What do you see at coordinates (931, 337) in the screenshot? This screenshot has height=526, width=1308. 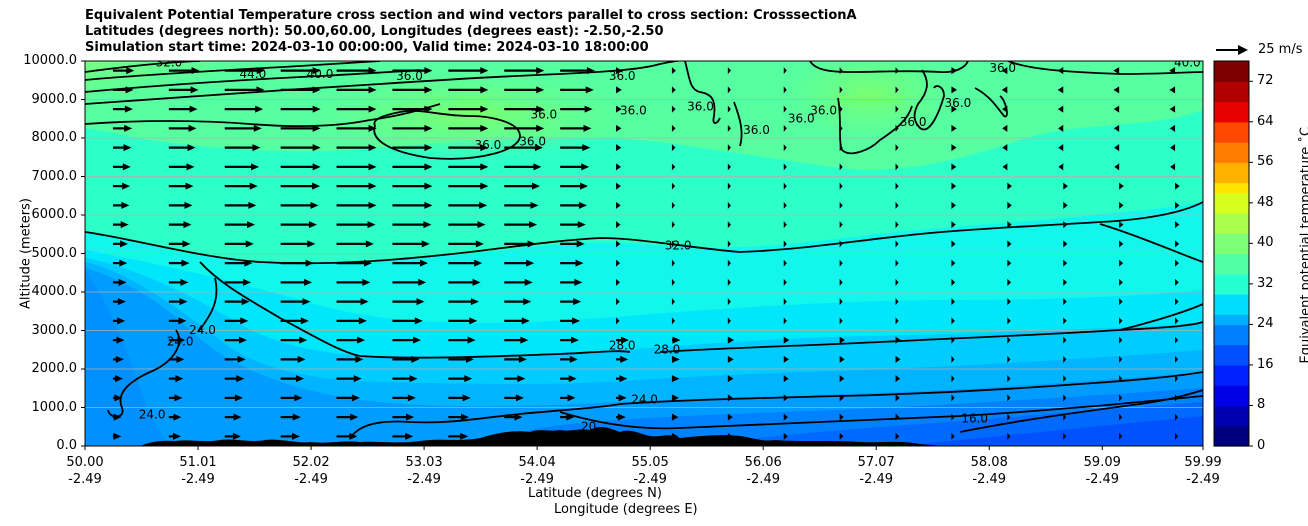 I see `contour-28-right` at bounding box center [931, 337].